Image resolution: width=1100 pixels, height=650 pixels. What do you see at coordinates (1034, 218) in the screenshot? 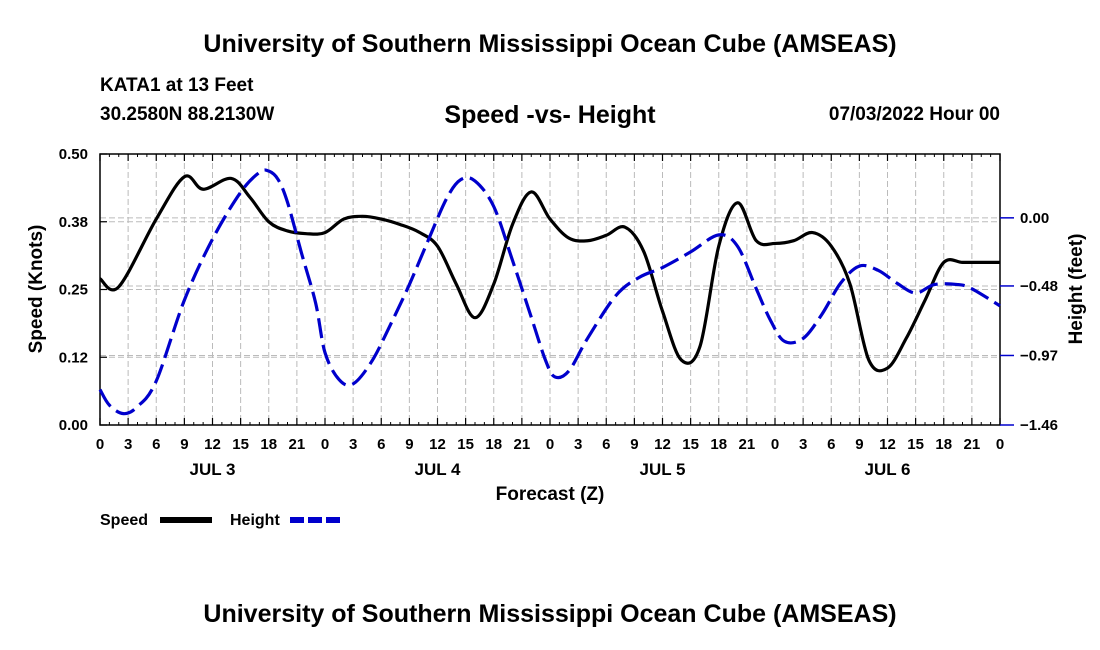
I see `y2-tick-label: 0.00` at bounding box center [1034, 218].